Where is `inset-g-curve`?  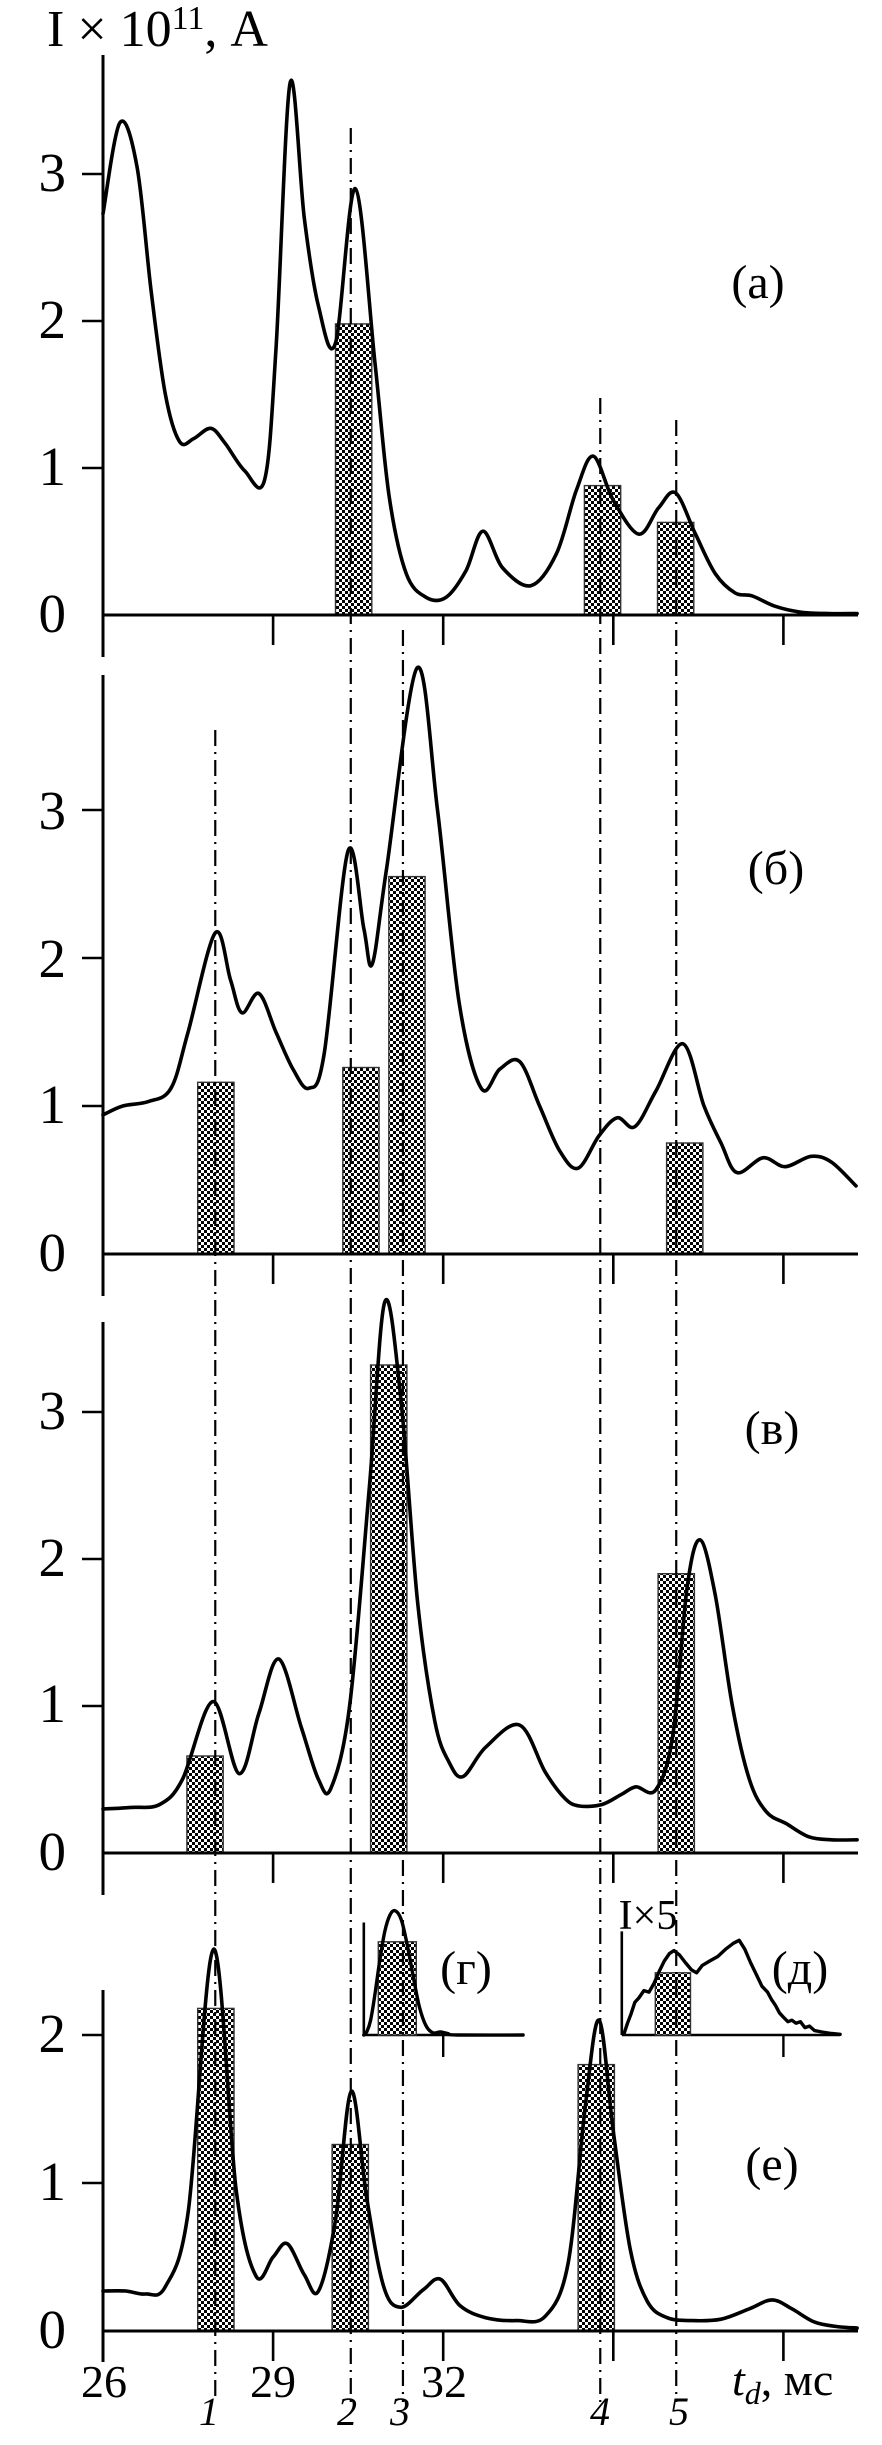
inset-g-curve is located at coordinates (443, 1972).